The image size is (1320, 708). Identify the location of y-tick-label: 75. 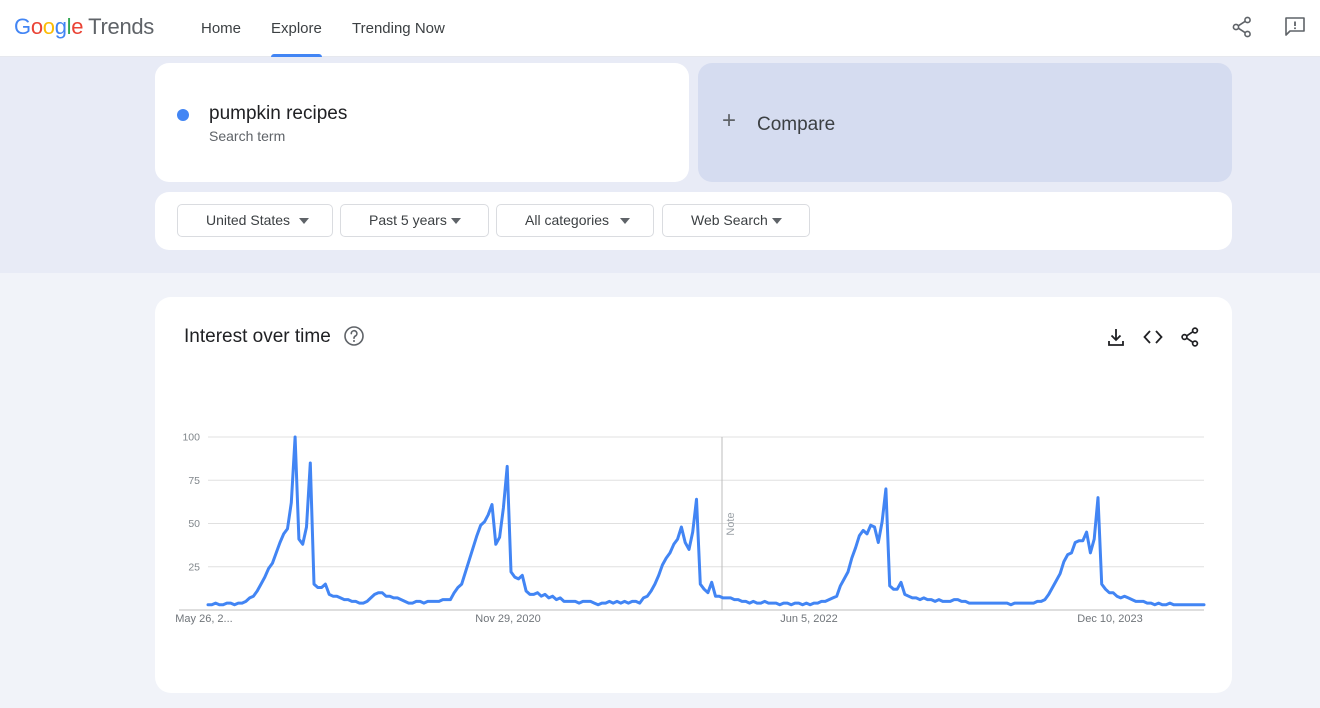
(194, 481).